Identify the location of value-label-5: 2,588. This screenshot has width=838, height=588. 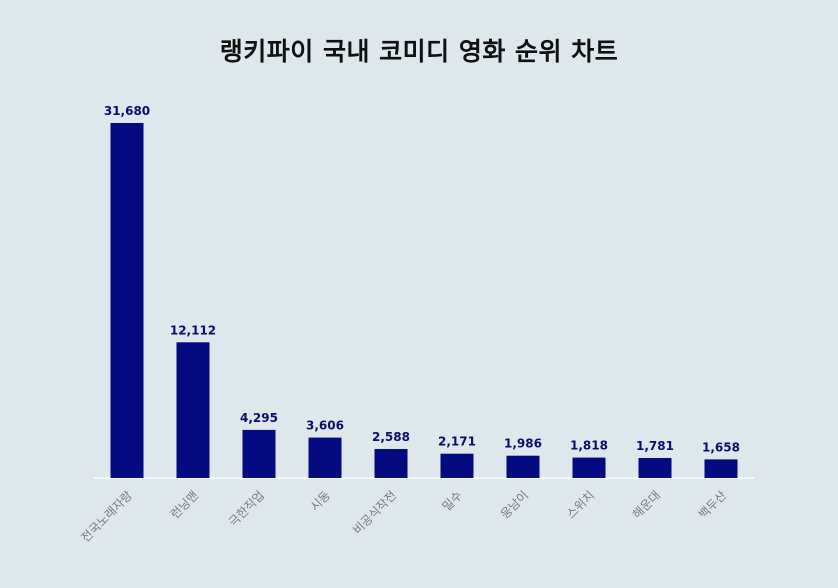
(391, 437).